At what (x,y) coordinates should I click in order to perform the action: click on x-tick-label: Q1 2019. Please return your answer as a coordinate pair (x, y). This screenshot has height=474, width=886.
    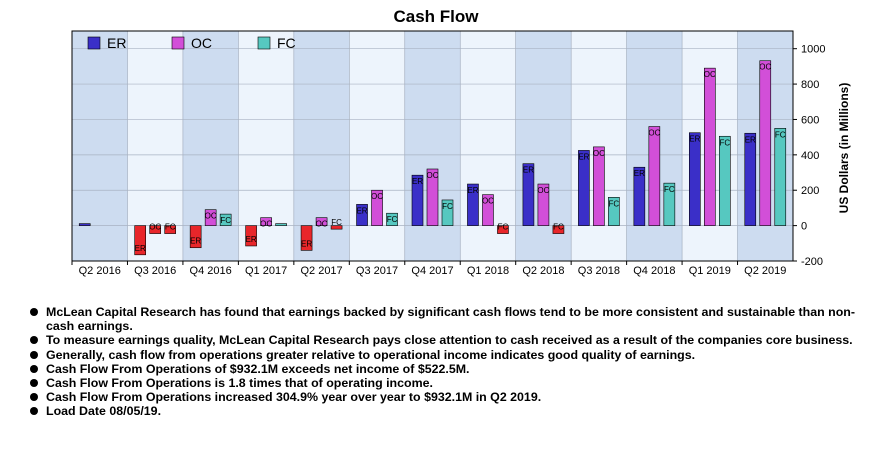
    Looking at the image, I should click on (710, 271).